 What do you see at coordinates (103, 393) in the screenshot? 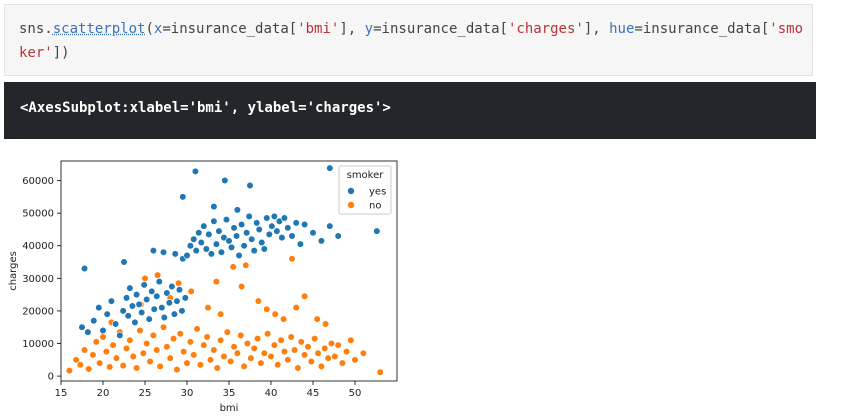
I see `x-tick-label: 20` at bounding box center [103, 393].